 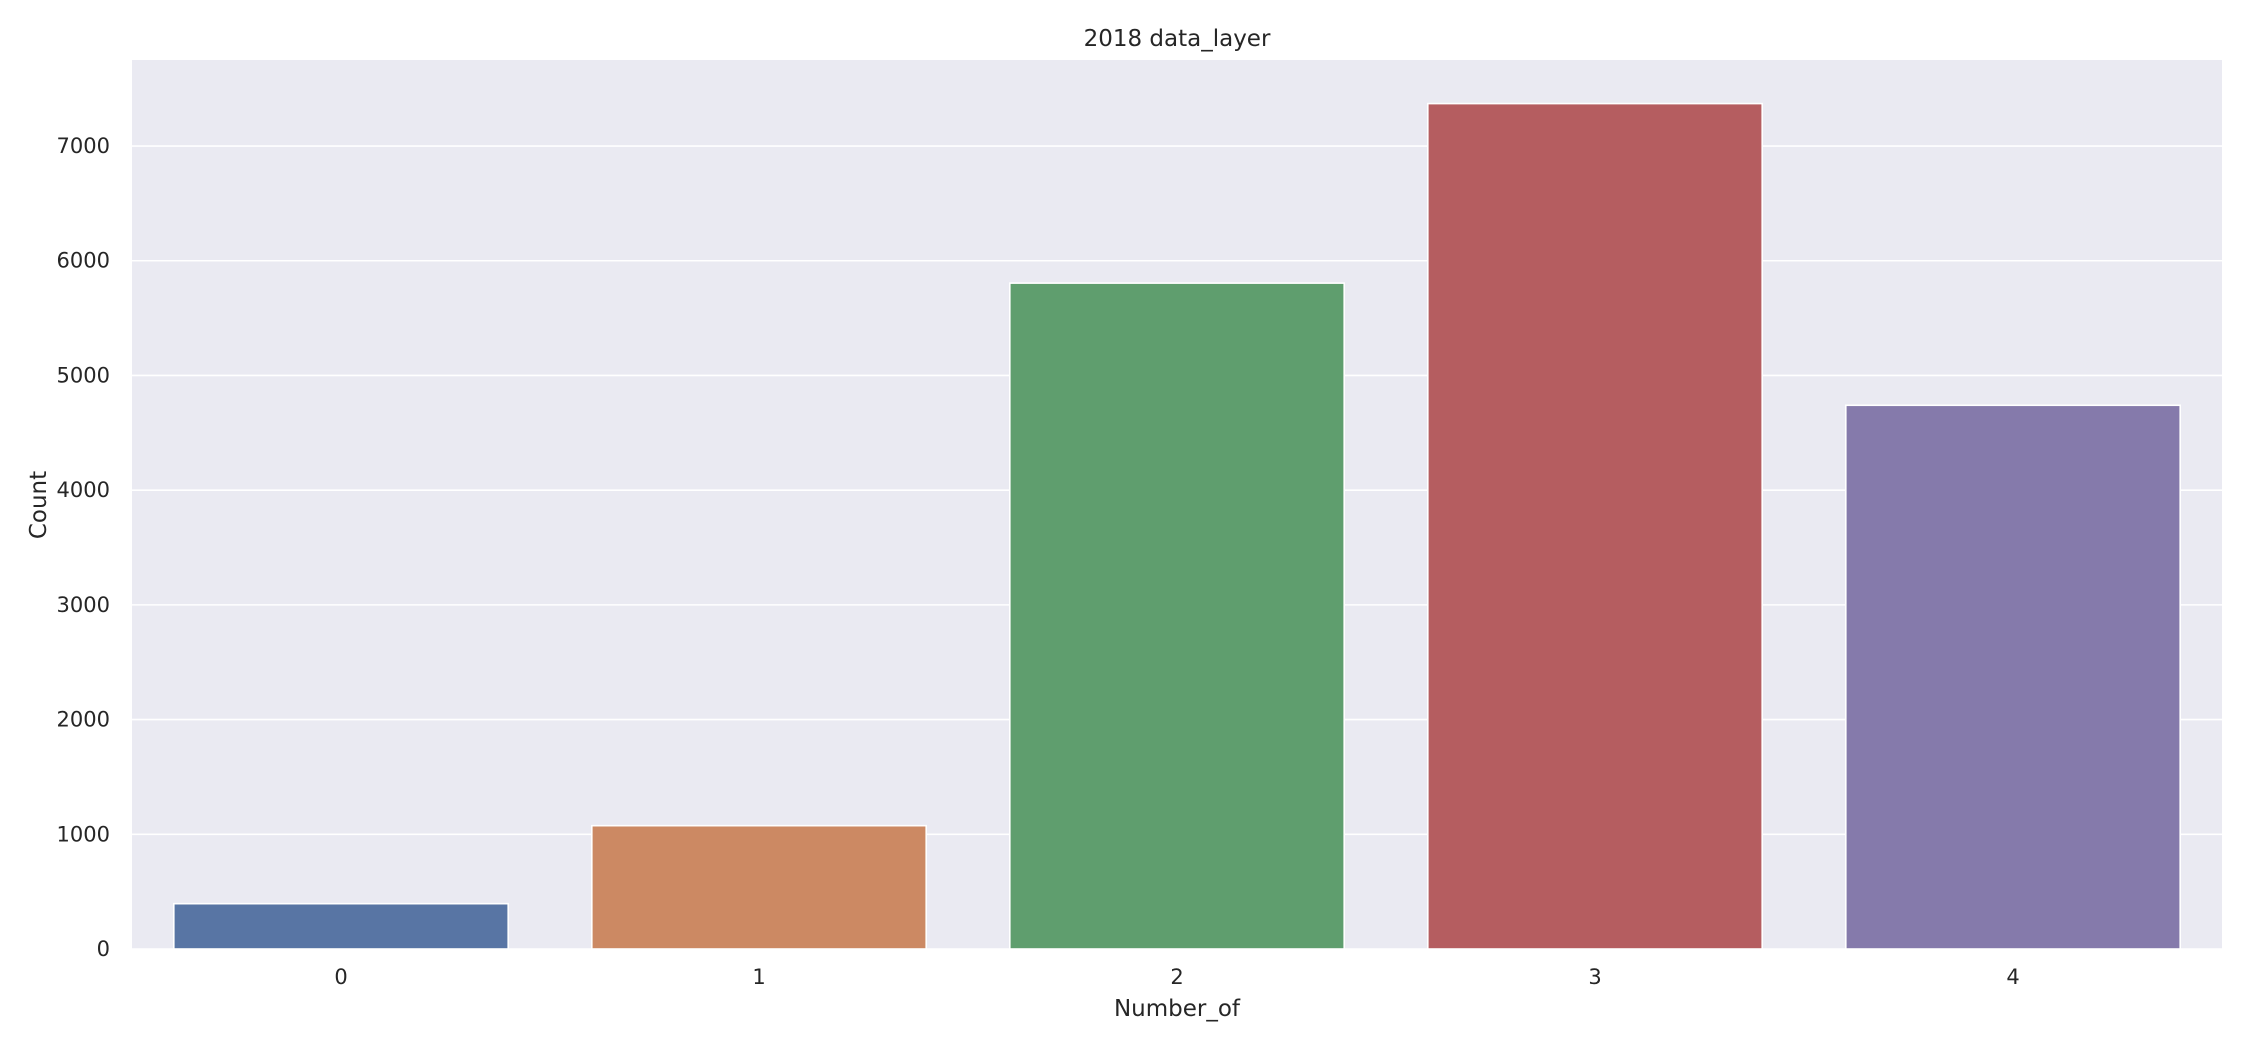 I want to click on x-tick-label: 2, so click(x=1176, y=977).